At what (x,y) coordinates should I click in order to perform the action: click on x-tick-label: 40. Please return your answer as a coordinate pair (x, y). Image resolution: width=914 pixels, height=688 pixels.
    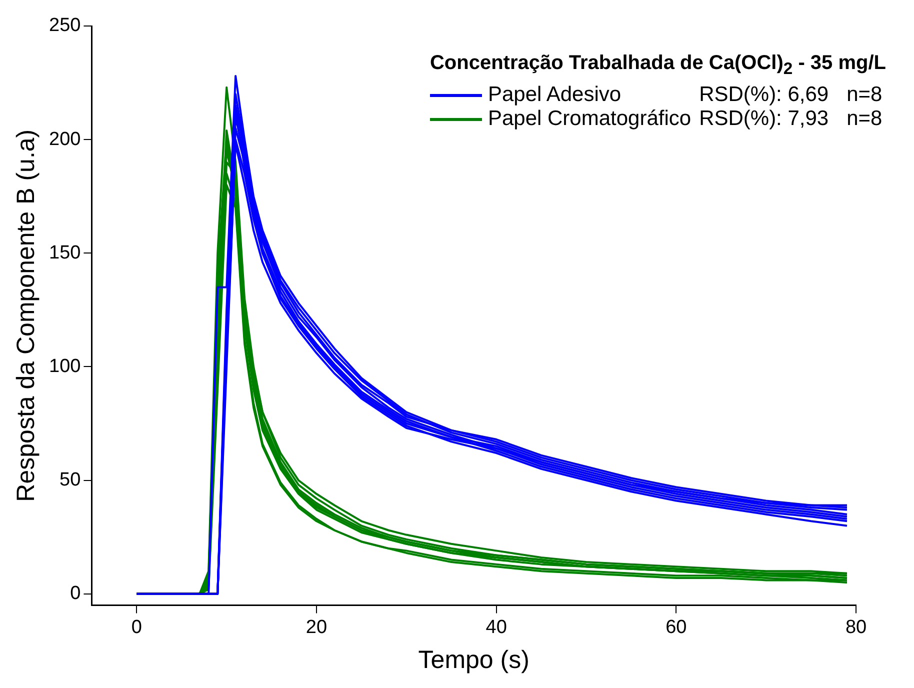
    Looking at the image, I should click on (496, 627).